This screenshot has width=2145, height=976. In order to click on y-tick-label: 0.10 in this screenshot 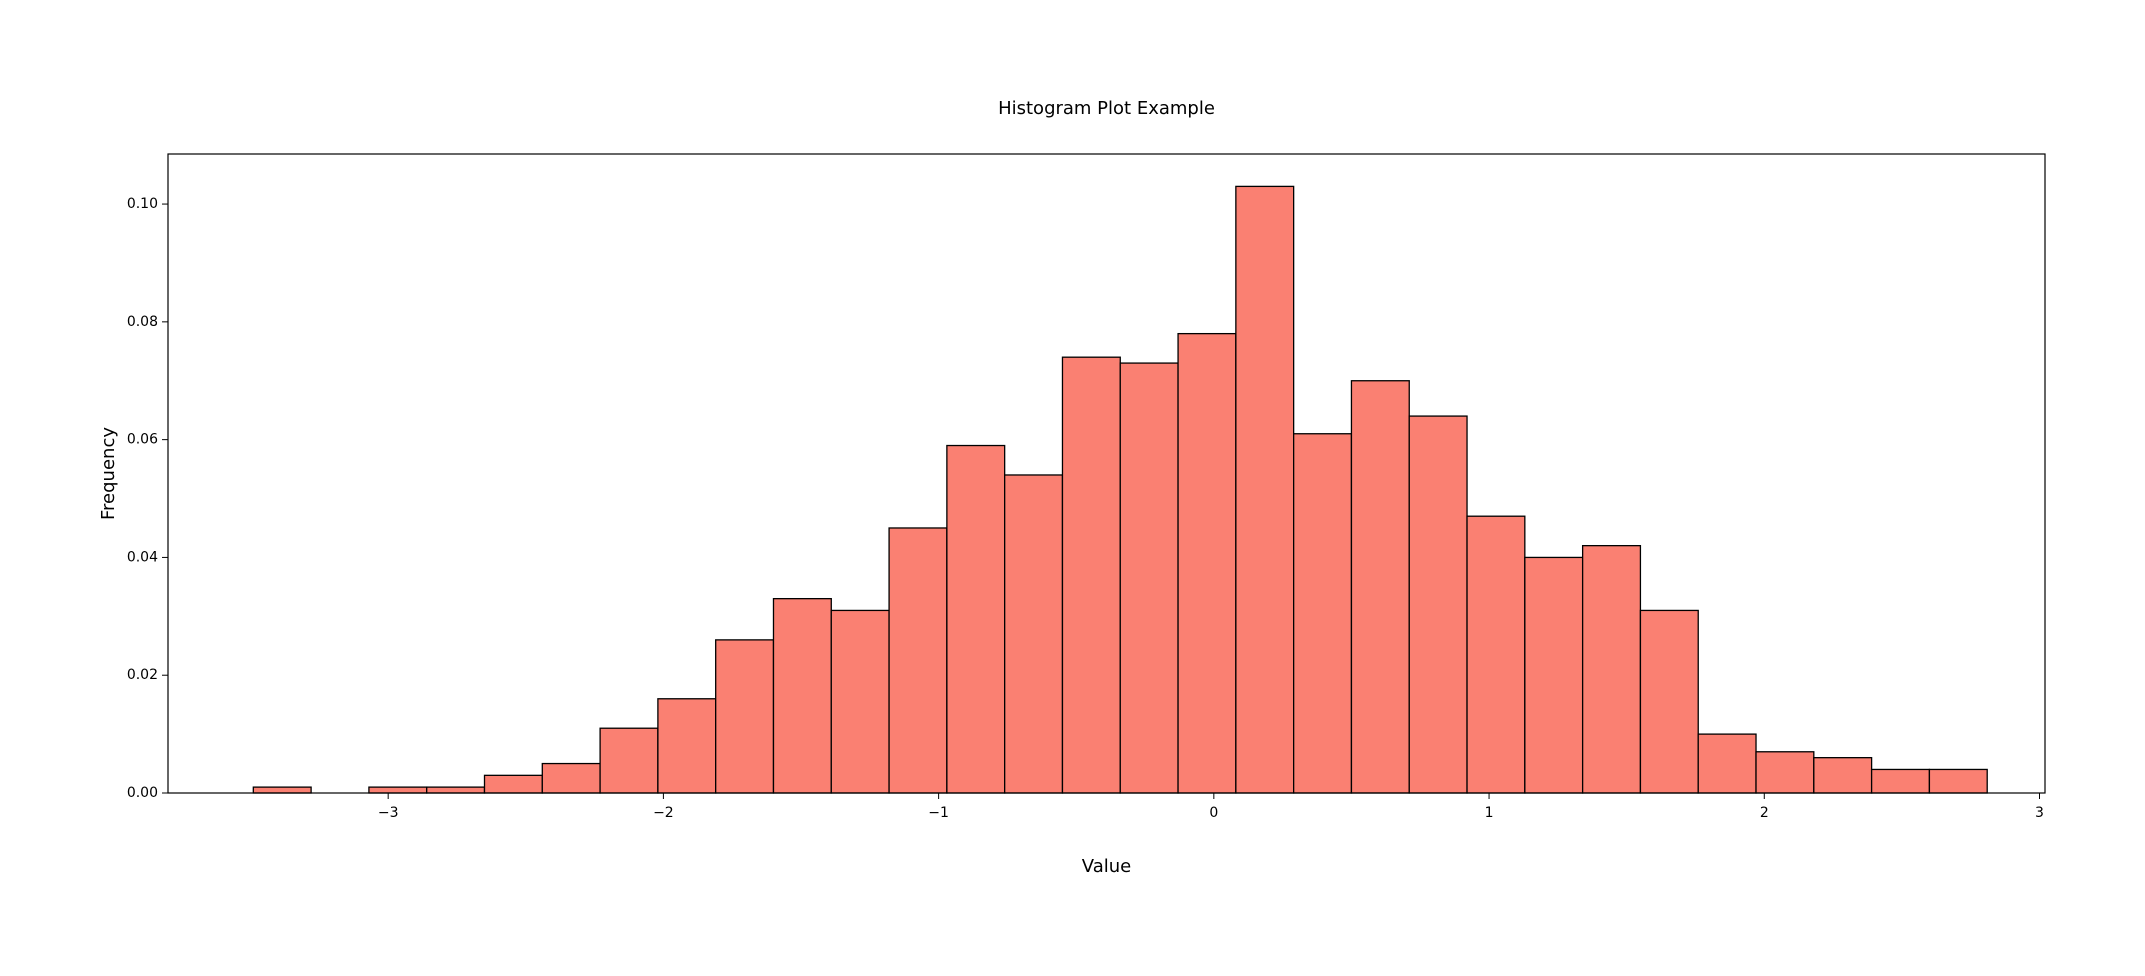, I will do `click(142, 204)`.